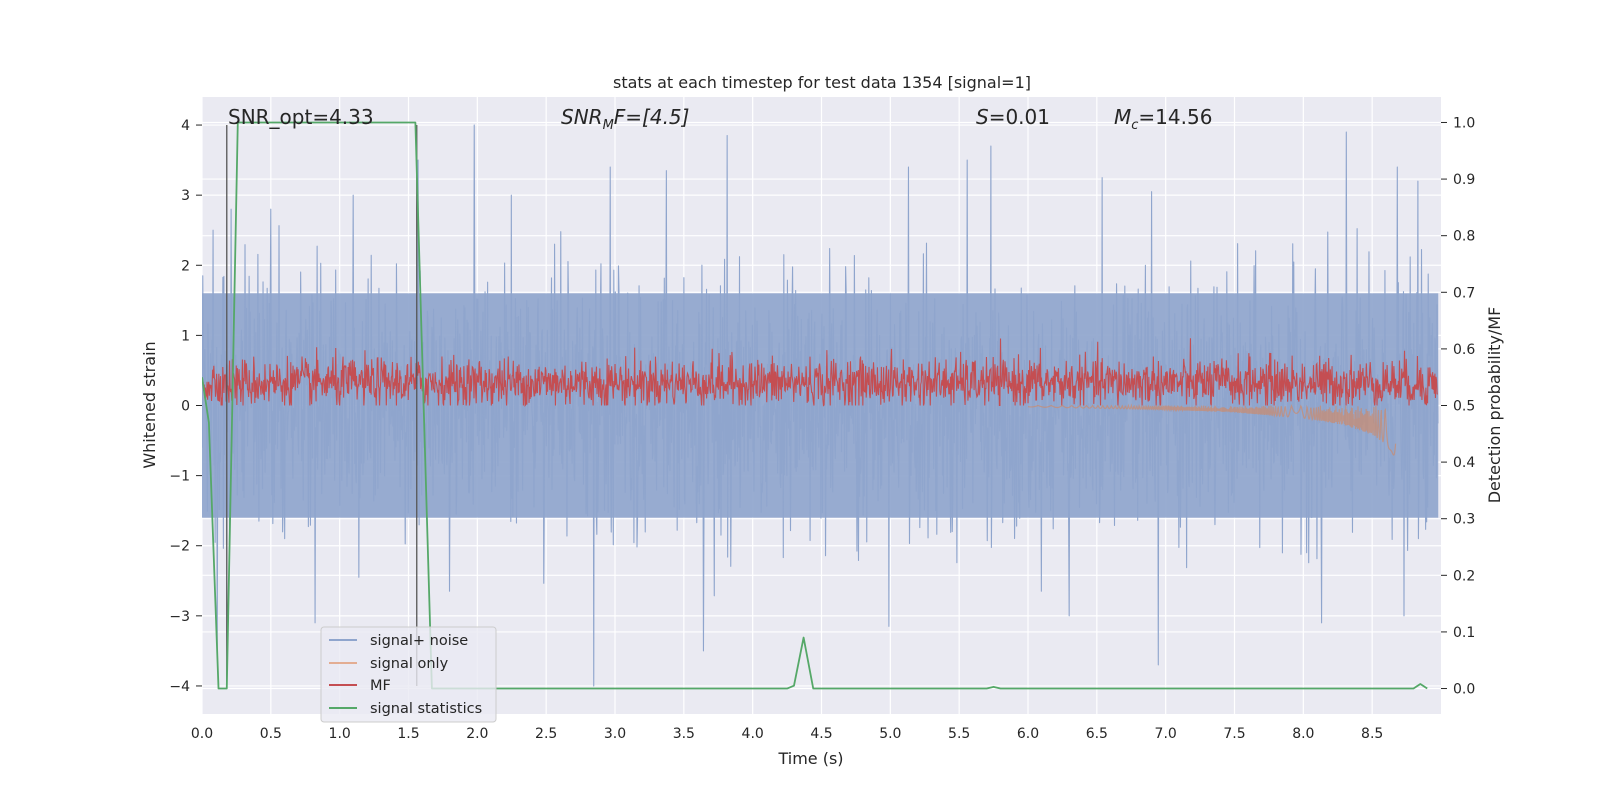  What do you see at coordinates (1464, 293) in the screenshot?
I see `y-right-tick-label: 0.7` at bounding box center [1464, 293].